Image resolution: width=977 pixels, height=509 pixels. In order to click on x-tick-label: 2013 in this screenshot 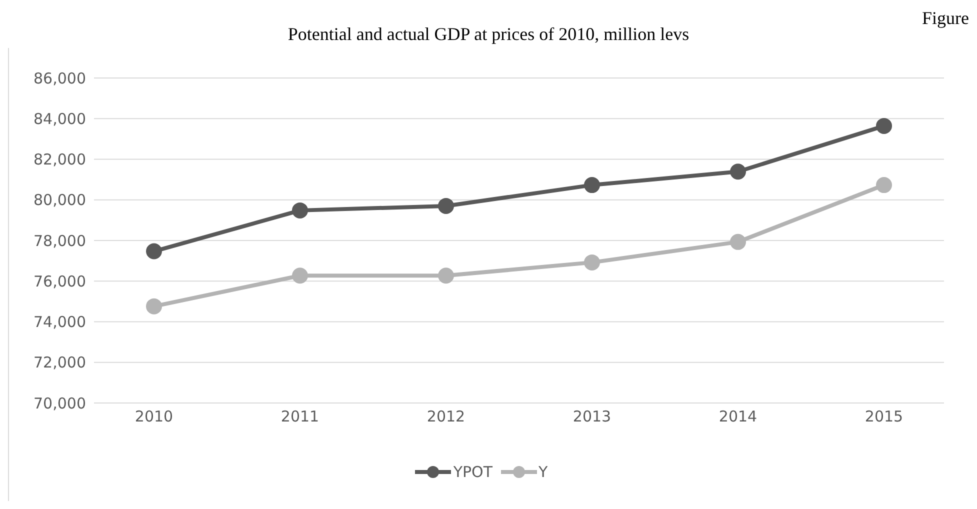, I will do `click(592, 417)`.